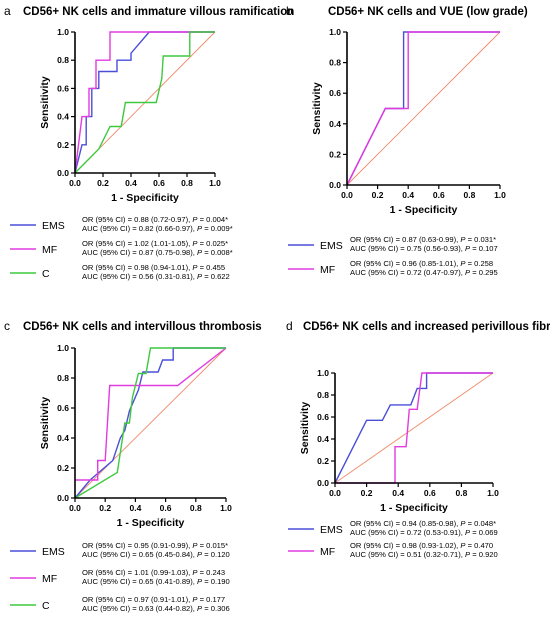 The width and height of the screenshot is (550, 617). I want to click on stat-or-text: OR (95% CI) = 0.97 (0.91-1.01),, so click(137, 599).